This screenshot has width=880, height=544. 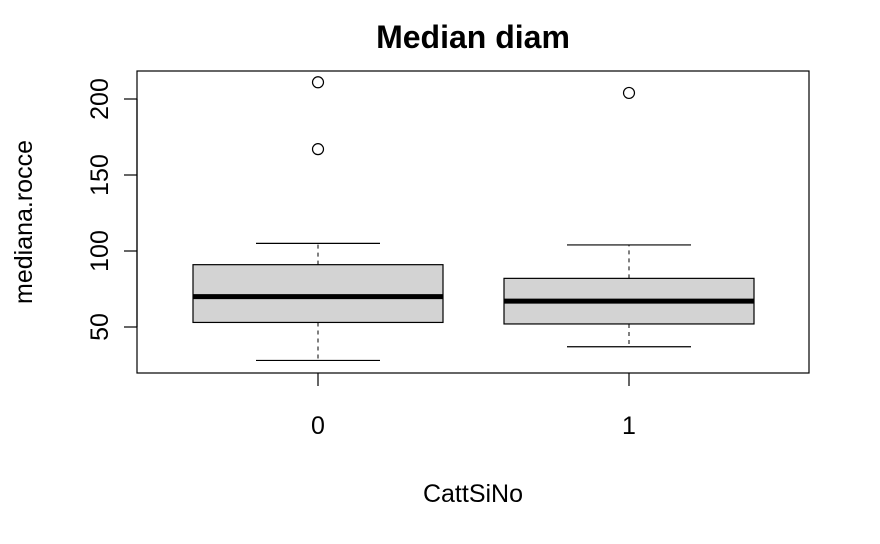 What do you see at coordinates (100, 99) in the screenshot?
I see `y-tick-label: 200` at bounding box center [100, 99].